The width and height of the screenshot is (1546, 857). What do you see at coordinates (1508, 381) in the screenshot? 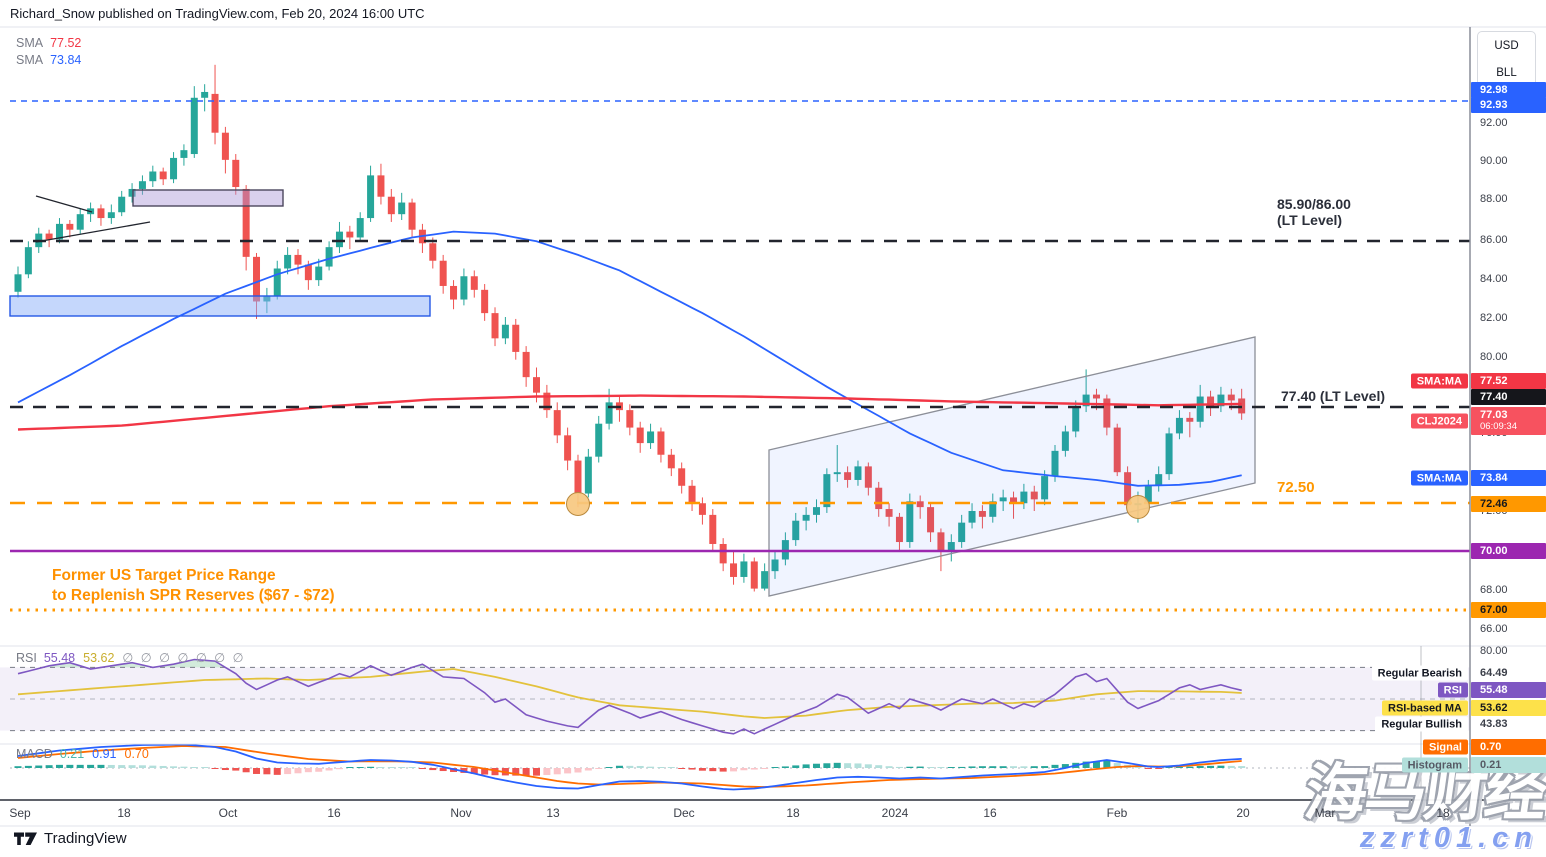
I see `axis-badge: 77.52` at bounding box center [1508, 381].